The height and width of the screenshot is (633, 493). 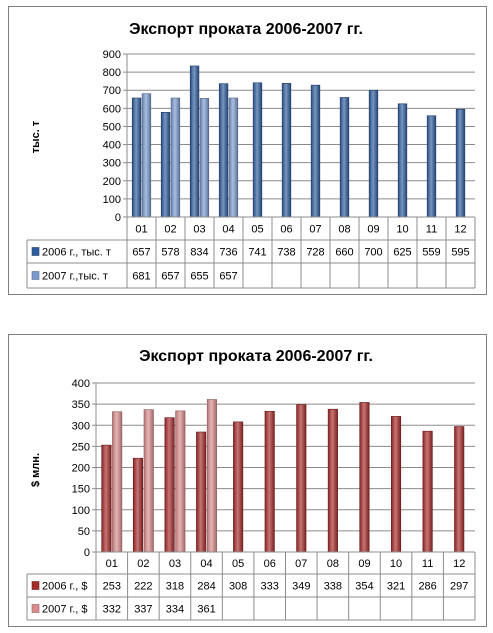 I want to click on data-table-value: 308, so click(x=238, y=587).